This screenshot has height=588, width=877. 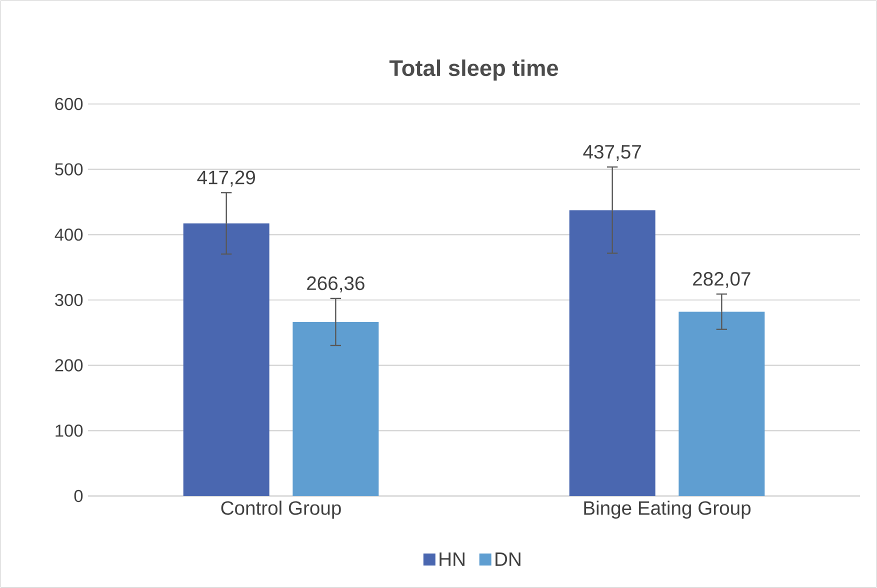 I want to click on legend-label: DN, so click(x=508, y=559).